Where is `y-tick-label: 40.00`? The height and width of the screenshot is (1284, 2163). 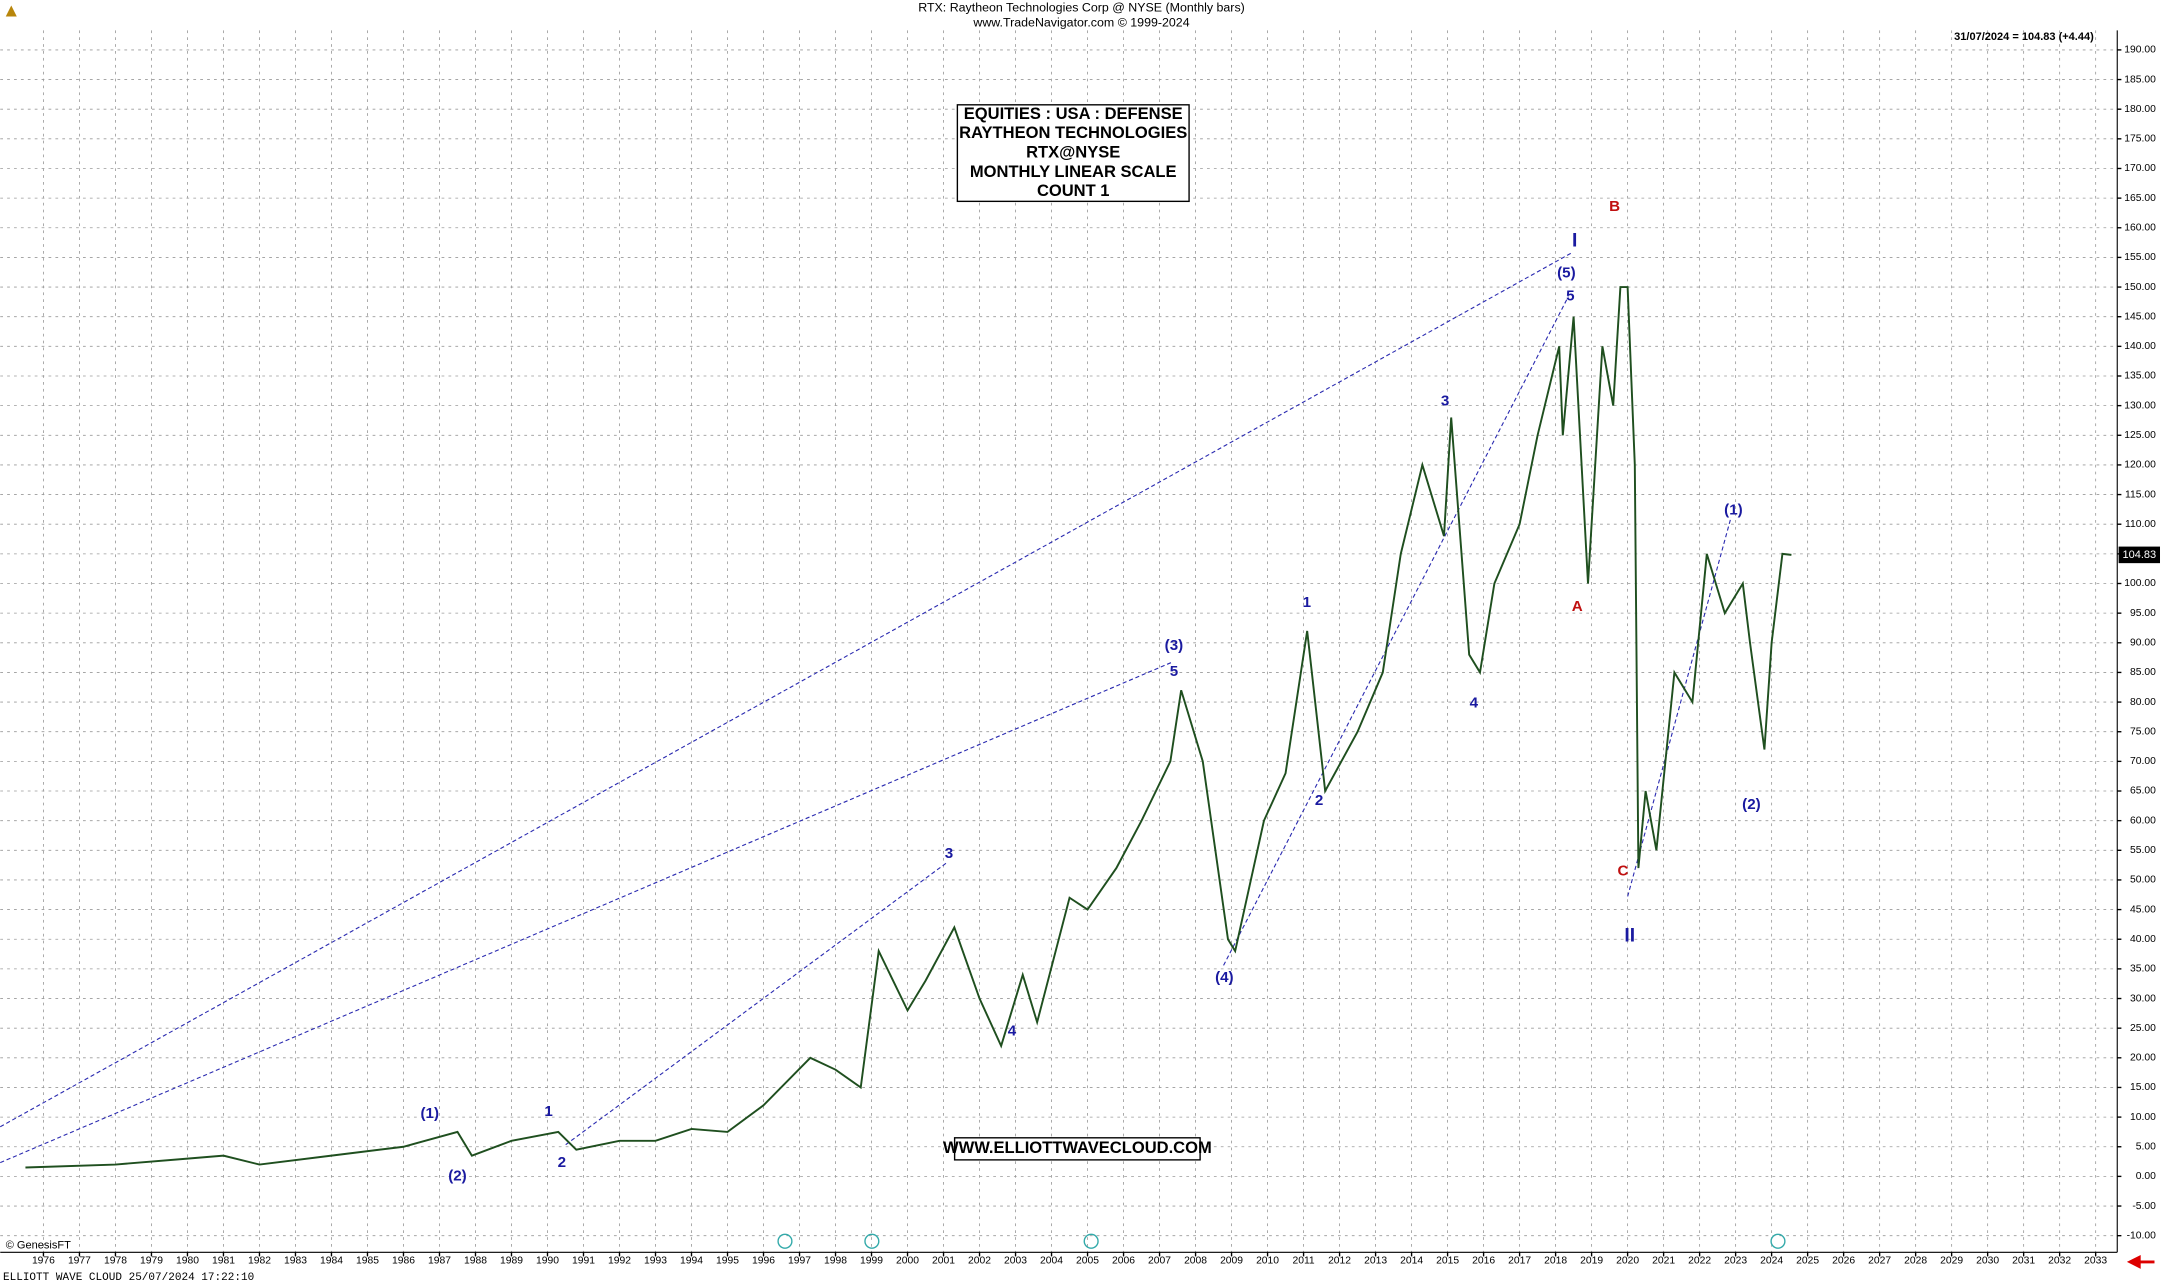
y-tick-label: 40.00 is located at coordinates (2143, 939).